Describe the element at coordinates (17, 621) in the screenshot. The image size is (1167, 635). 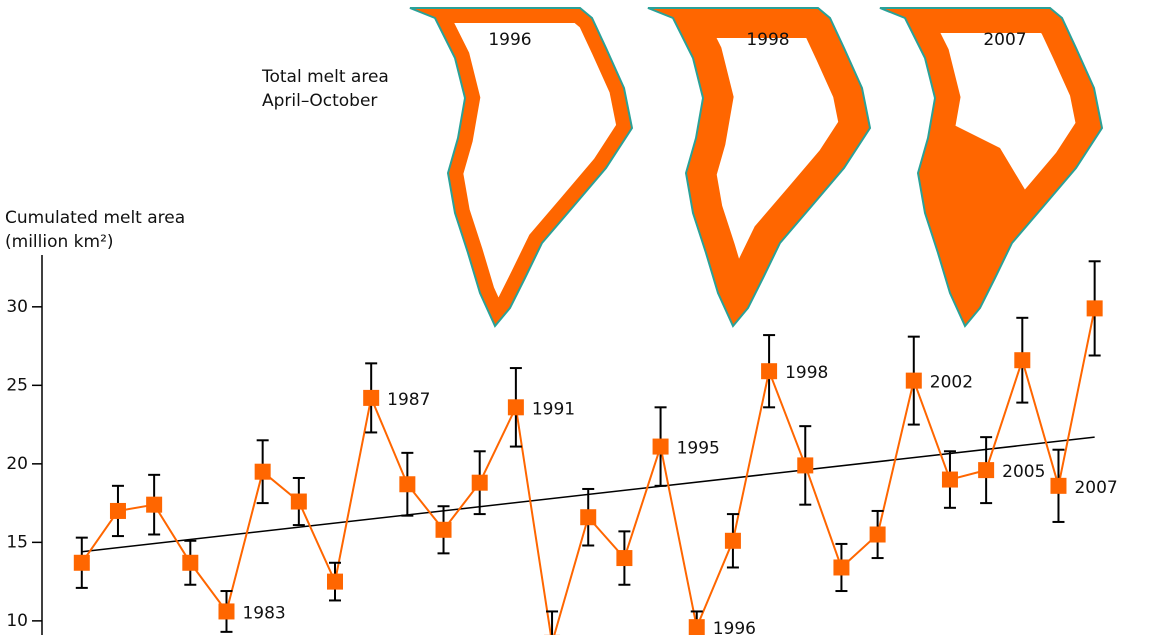
I see `y-tick-label: 10` at that location.